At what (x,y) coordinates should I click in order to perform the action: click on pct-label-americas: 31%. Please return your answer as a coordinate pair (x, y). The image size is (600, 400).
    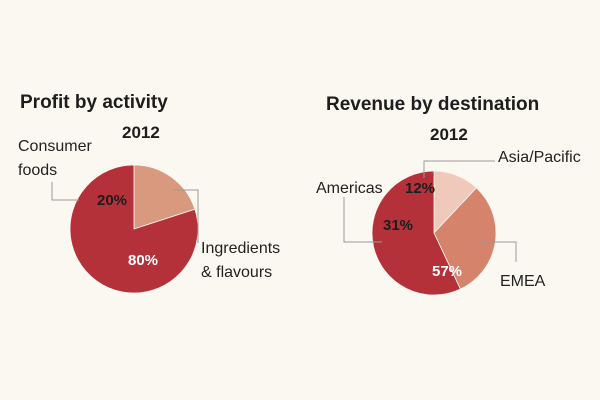
    Looking at the image, I should click on (398, 225).